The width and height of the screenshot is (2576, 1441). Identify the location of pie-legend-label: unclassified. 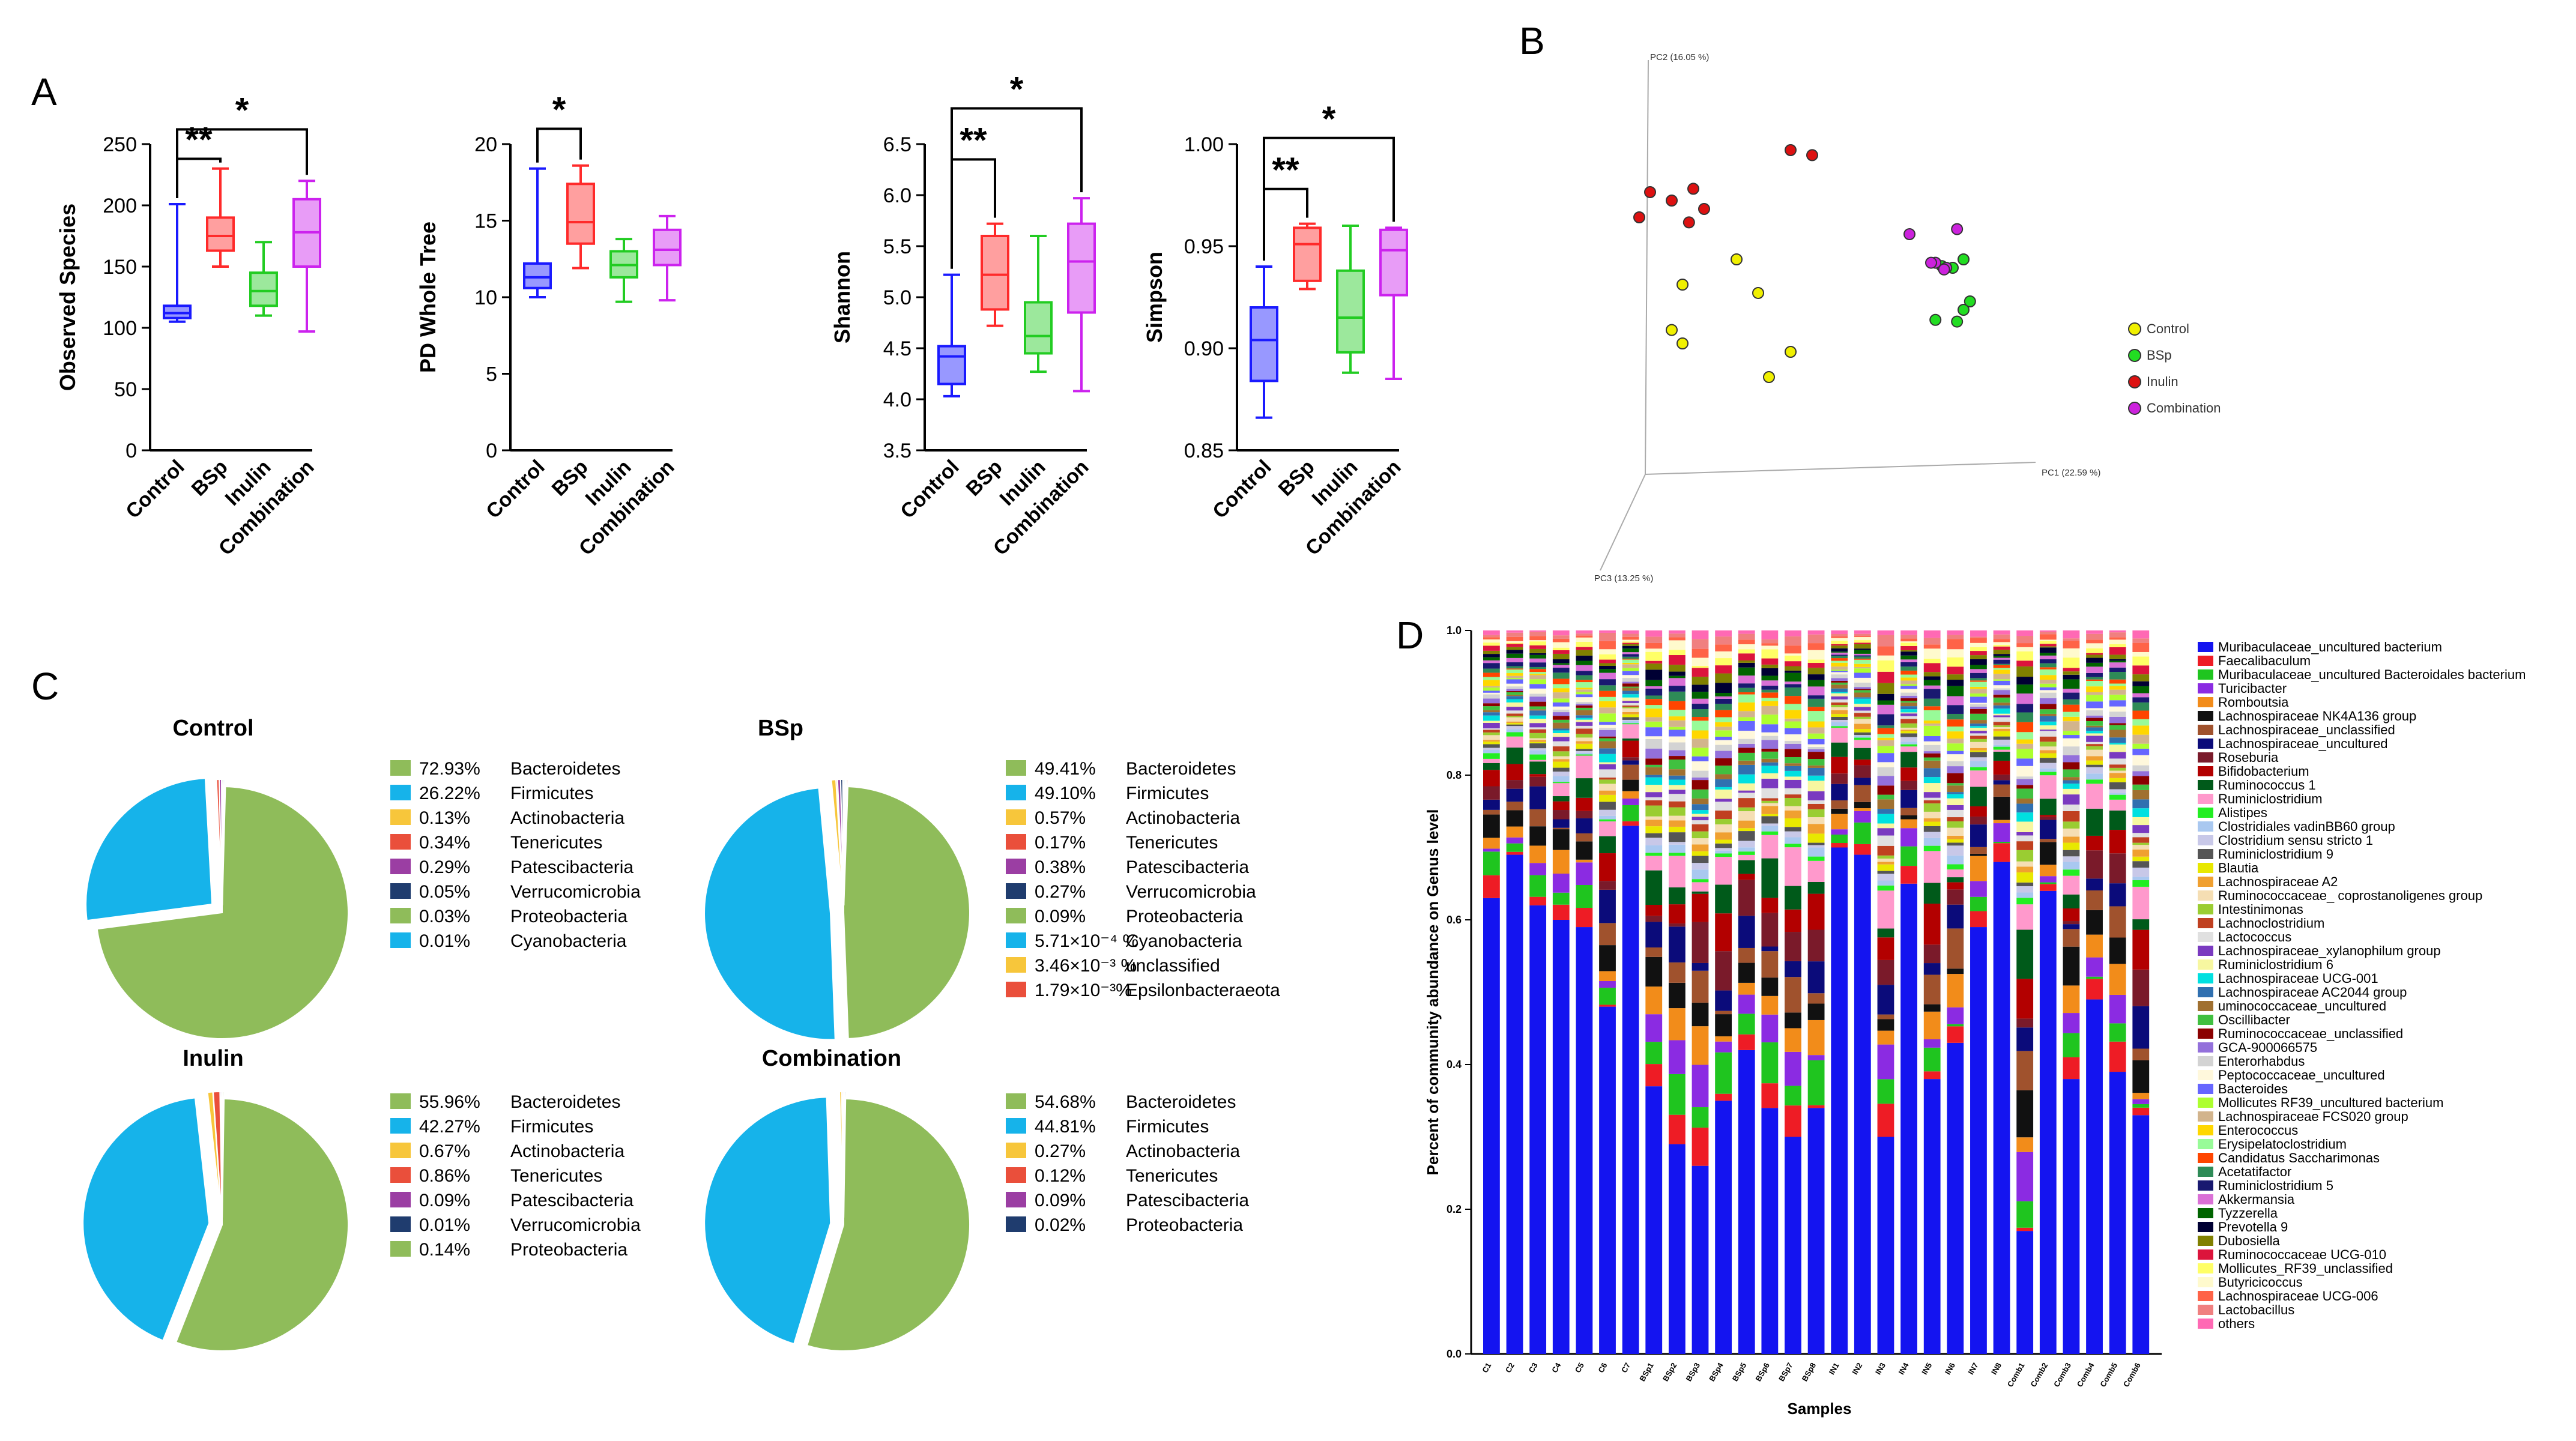
(1173, 966).